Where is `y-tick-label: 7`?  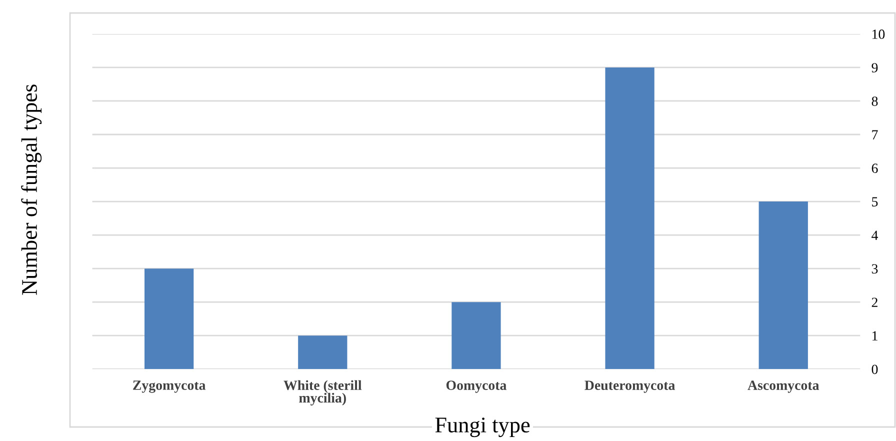 y-tick-label: 7 is located at coordinates (875, 135).